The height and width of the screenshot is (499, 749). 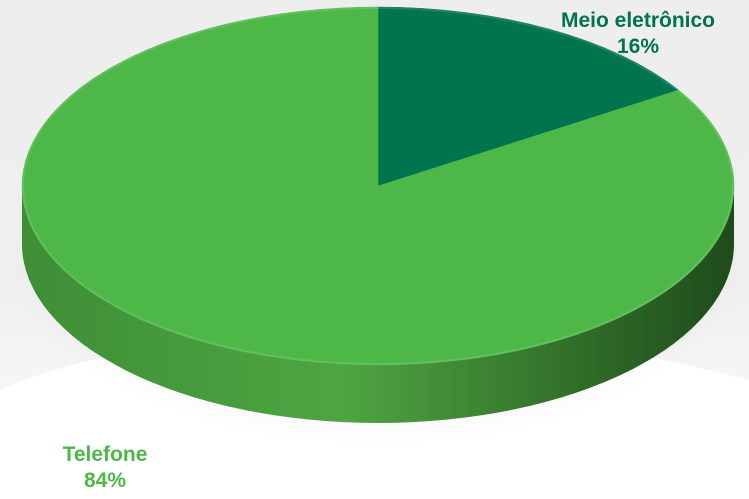 I want to click on data-label-meio-eletronico-name: Meio eletrônico, so click(x=638, y=20).